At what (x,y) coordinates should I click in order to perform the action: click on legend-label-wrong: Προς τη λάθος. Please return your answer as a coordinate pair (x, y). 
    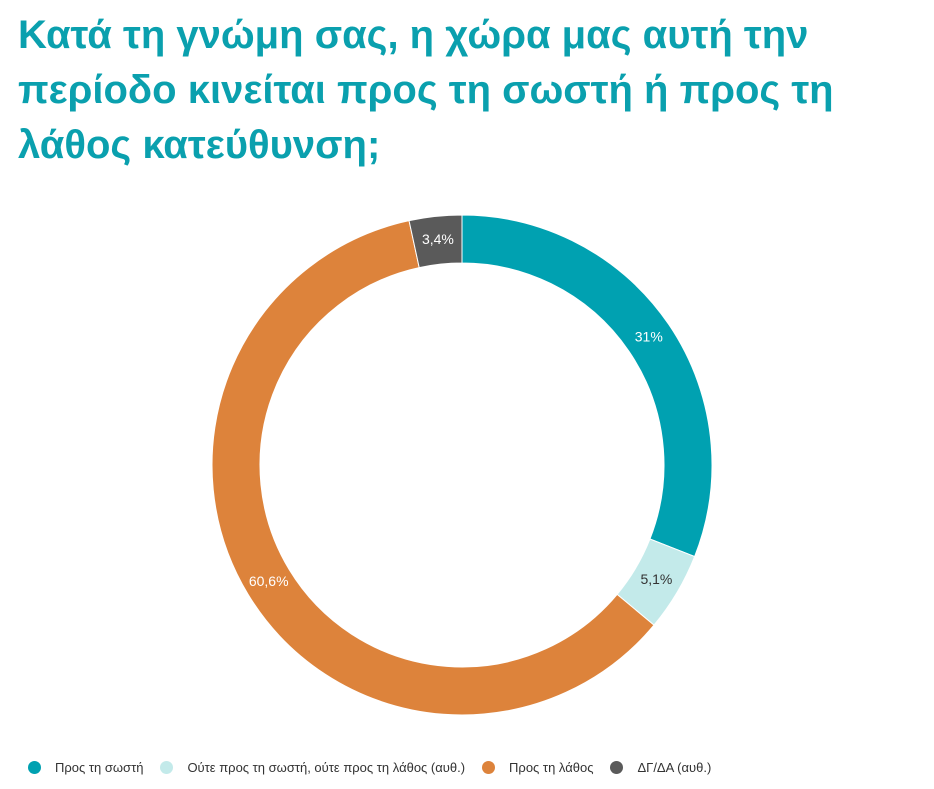
    Looking at the image, I should click on (551, 767).